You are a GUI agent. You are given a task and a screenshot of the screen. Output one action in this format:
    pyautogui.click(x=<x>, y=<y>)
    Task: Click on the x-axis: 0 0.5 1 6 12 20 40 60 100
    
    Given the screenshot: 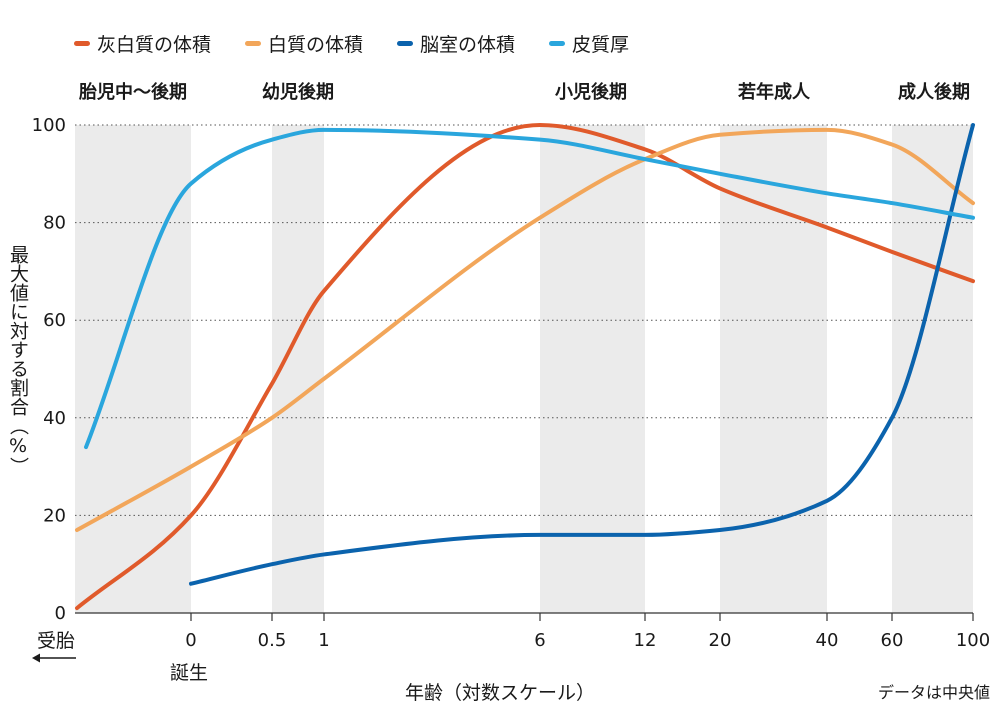 What is the action you would take?
    pyautogui.click(x=587, y=632)
    